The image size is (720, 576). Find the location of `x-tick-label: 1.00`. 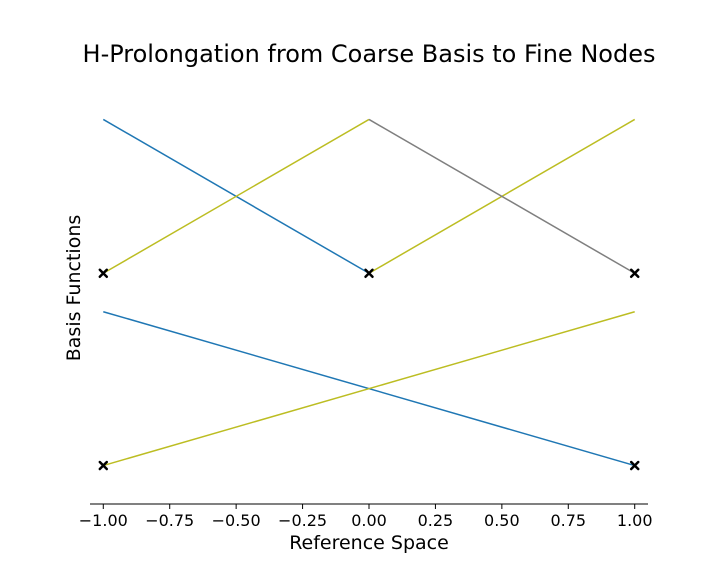

x-tick-label: 1.00 is located at coordinates (635, 520).